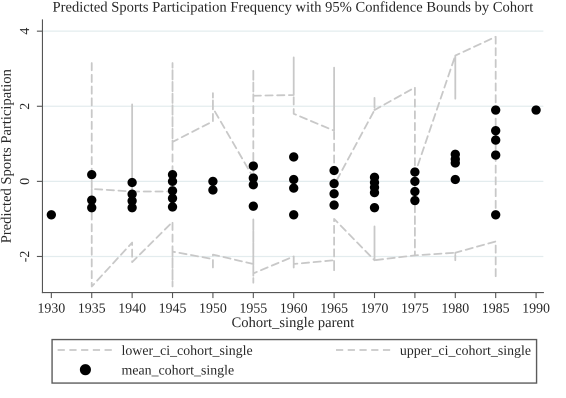 Image resolution: width=566 pixels, height=398 pixels. I want to click on x-tick-label: 1935, so click(92, 308).